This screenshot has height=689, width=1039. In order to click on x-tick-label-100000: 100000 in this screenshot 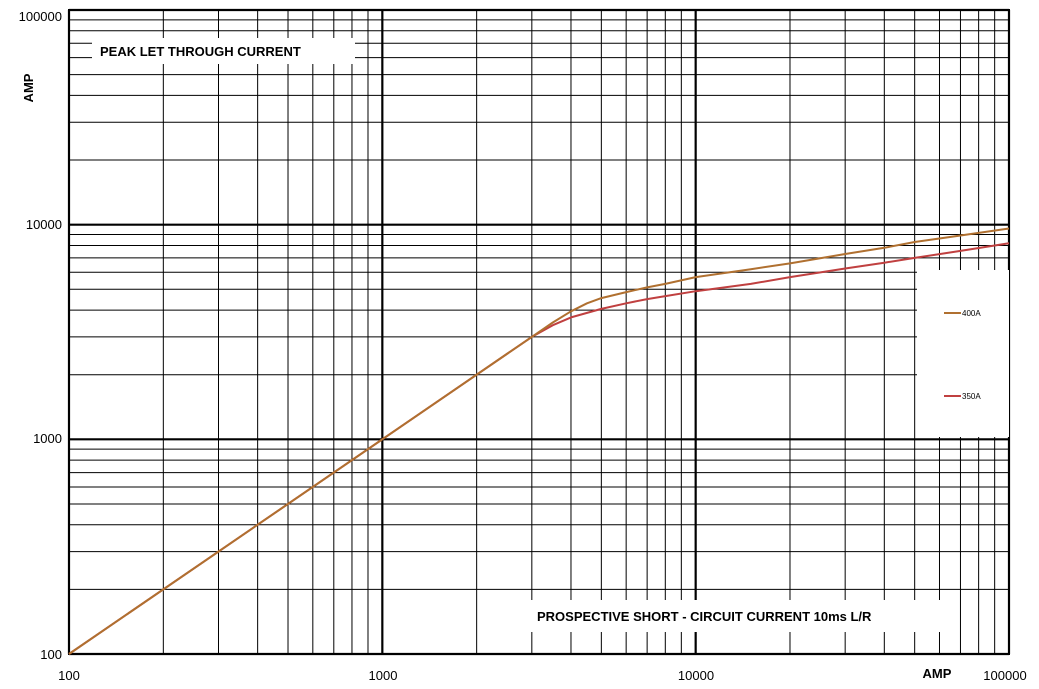, I will do `click(1004, 675)`.